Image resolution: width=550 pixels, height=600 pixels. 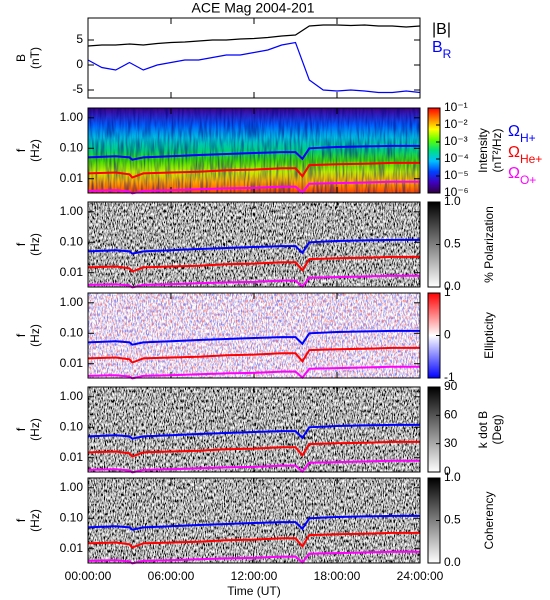 What do you see at coordinates (434, 150) in the screenshot?
I see `colorbar` at bounding box center [434, 150].